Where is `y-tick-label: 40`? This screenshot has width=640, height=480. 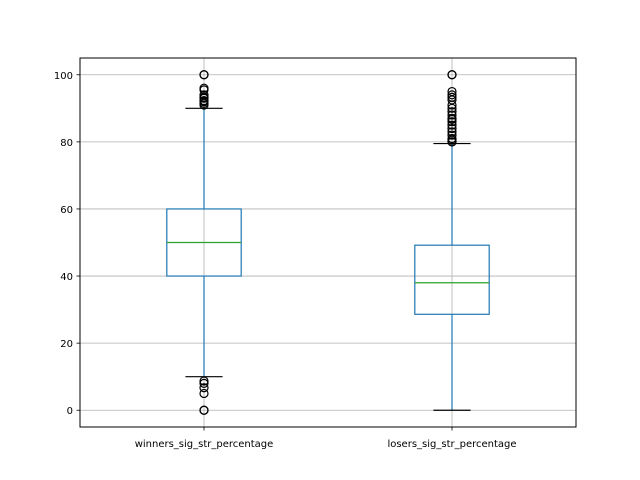
y-tick-label: 40 is located at coordinates (66, 277).